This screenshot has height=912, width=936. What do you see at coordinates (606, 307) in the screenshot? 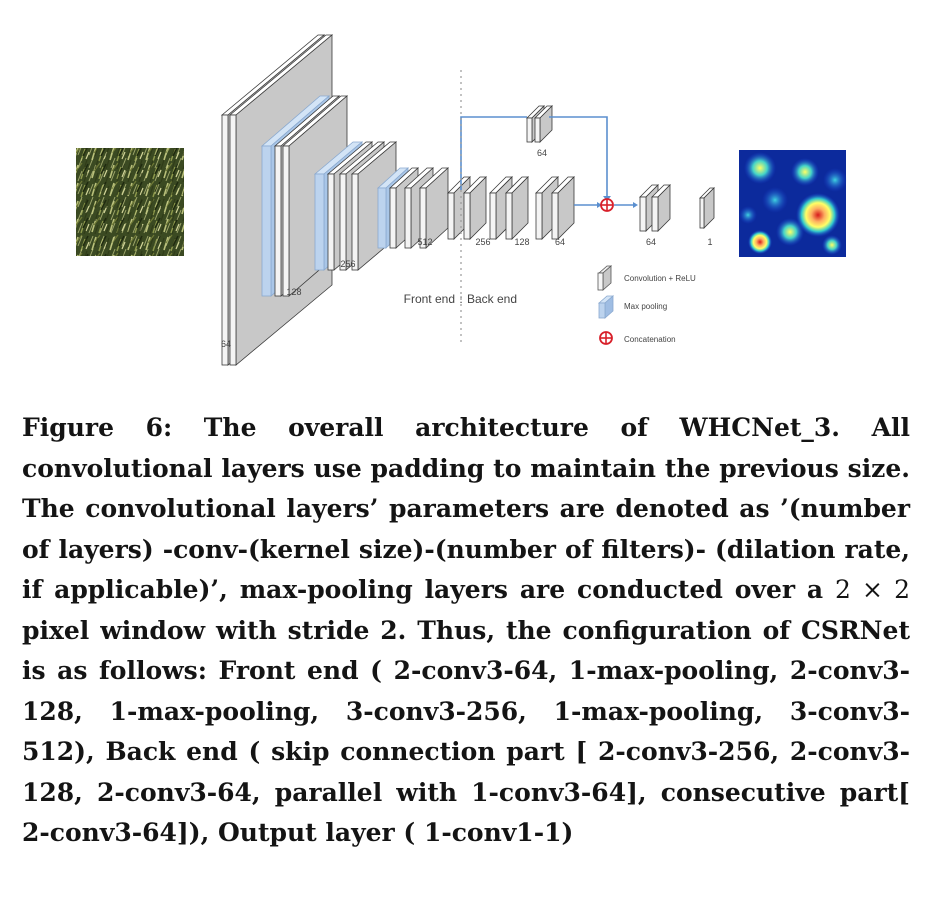
I see `legend-pool-icon` at bounding box center [606, 307].